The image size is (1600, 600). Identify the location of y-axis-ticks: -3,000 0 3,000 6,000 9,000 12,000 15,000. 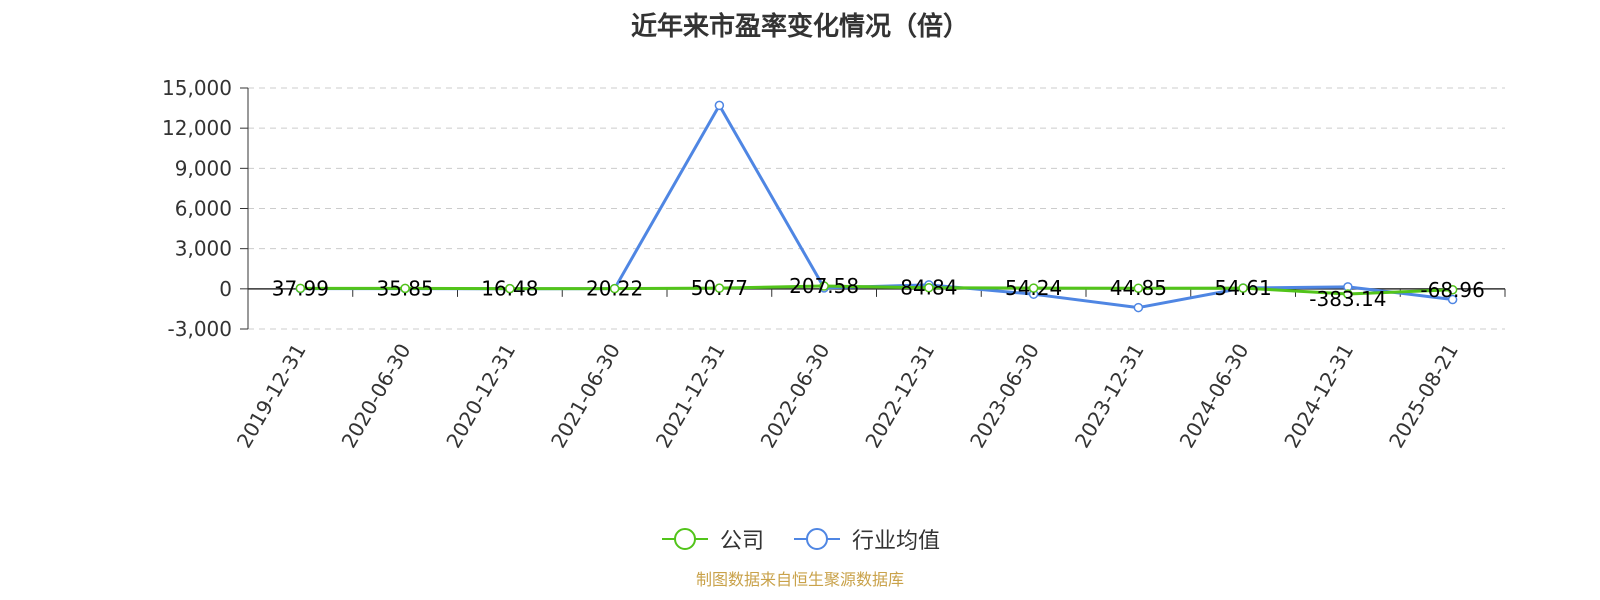
(205, 208).